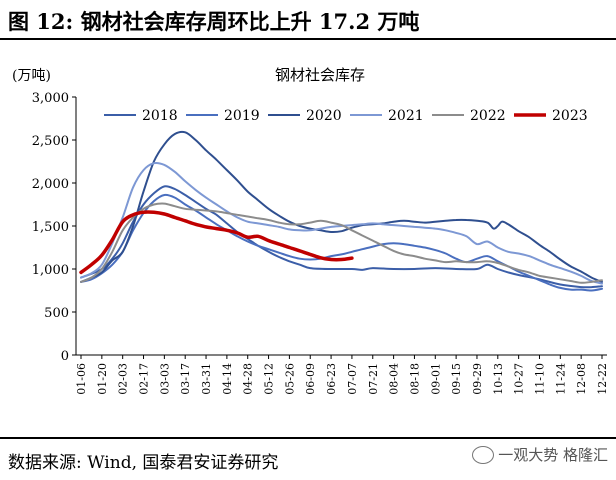 This screenshot has width=616, height=480. What do you see at coordinates (31, 76) in the screenshot?
I see `y-unit-label: (万吨)` at bounding box center [31, 76].